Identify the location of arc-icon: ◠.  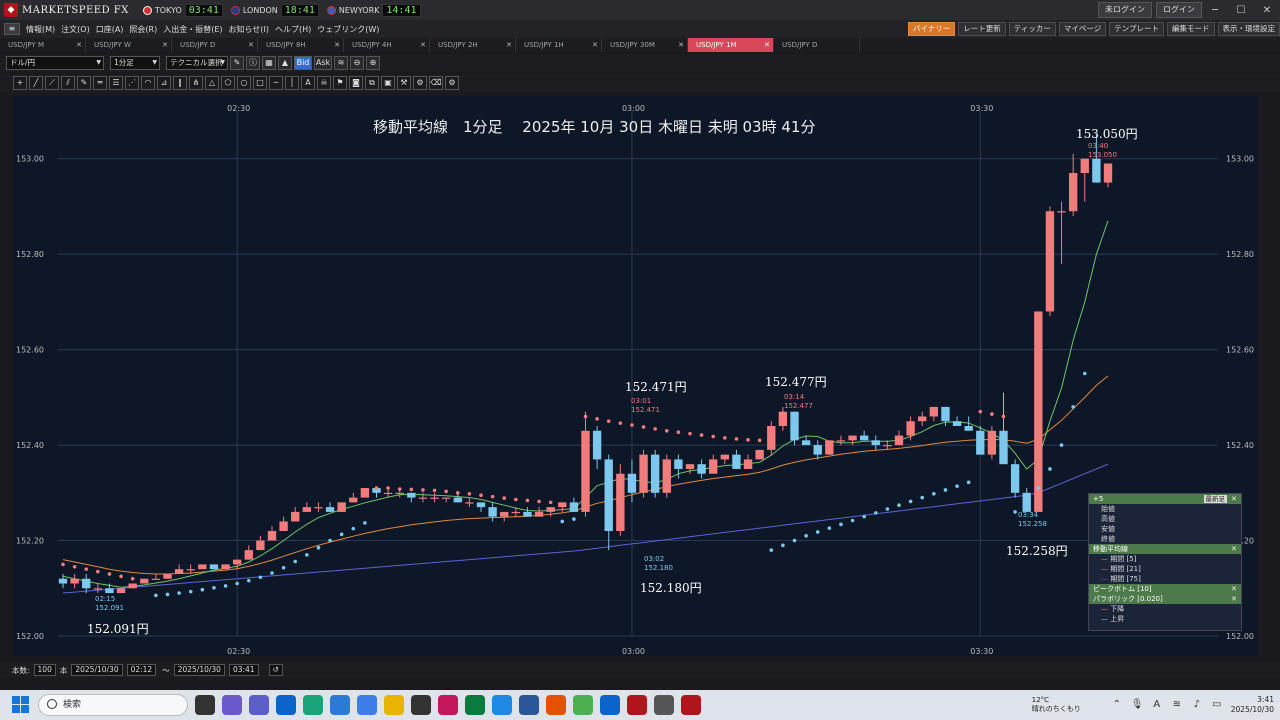
(148, 83).